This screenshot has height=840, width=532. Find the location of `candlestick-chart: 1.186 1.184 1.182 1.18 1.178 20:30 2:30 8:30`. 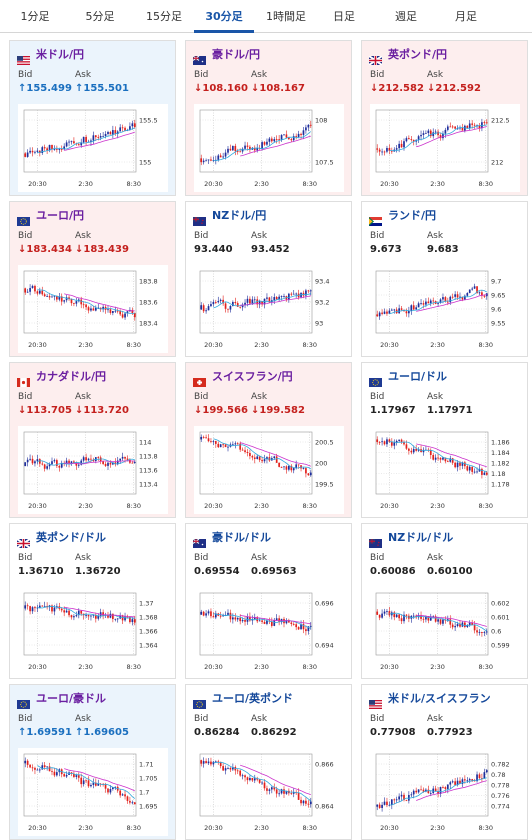

candlestick-chart: 1.186 1.184 1.182 1.18 1.178 20:30 2:30 8:30 is located at coordinates (445, 470).